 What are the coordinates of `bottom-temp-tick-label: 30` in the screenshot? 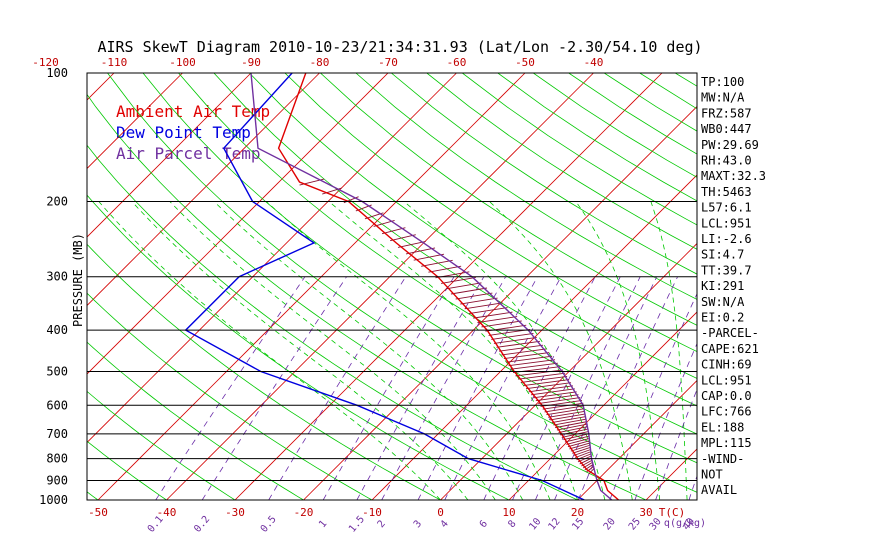 It's located at (645, 512).